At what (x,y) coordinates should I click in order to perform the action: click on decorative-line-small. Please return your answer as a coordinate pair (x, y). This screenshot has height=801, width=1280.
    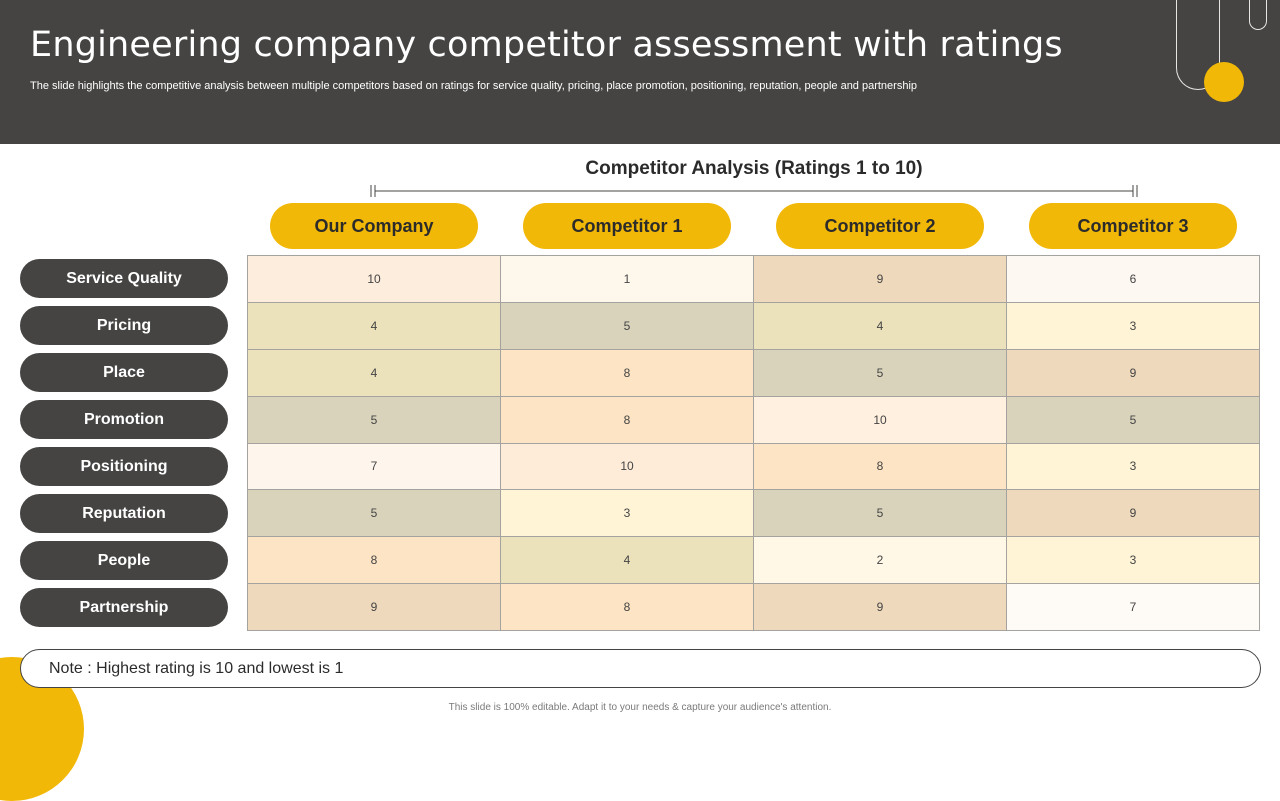
    Looking at the image, I should click on (1258, 15).